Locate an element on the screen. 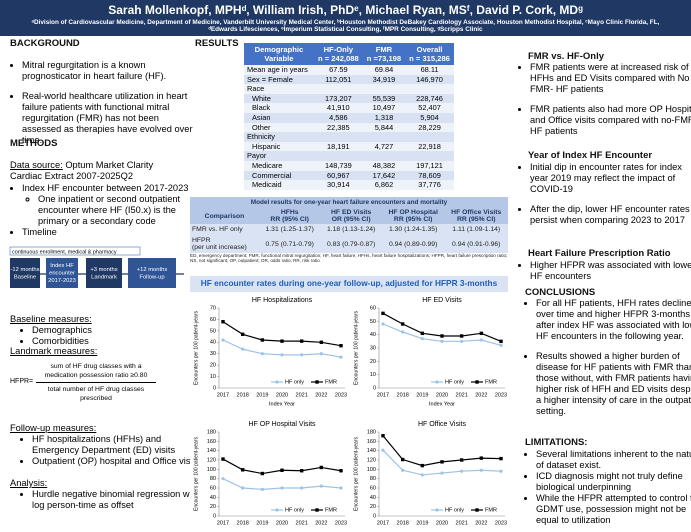 The width and height of the screenshot is (691, 532). chart-title: HF Hospitalizations is located at coordinates (282, 300).